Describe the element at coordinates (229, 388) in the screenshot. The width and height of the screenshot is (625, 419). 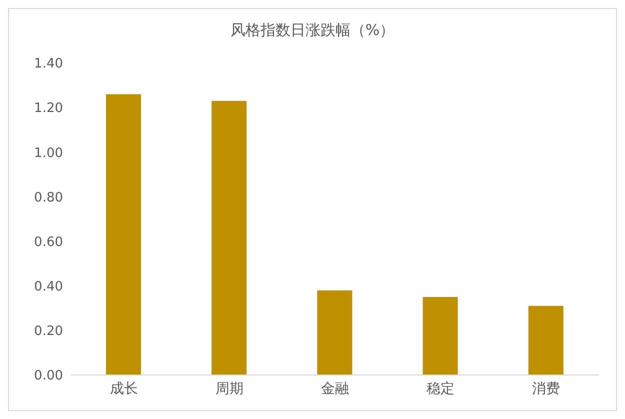
I see `x-tick-label: 周期` at that location.